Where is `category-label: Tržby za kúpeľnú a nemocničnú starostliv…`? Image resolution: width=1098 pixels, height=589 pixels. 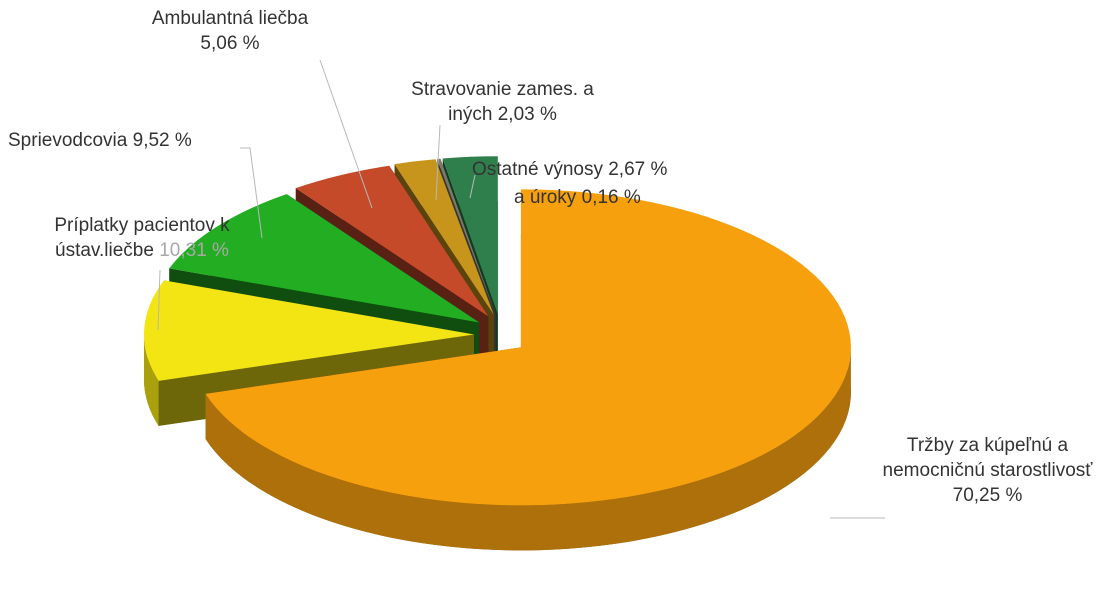
category-label: Tržby za kúpeľnú a nemocničnú starostliv… is located at coordinates (987, 458).